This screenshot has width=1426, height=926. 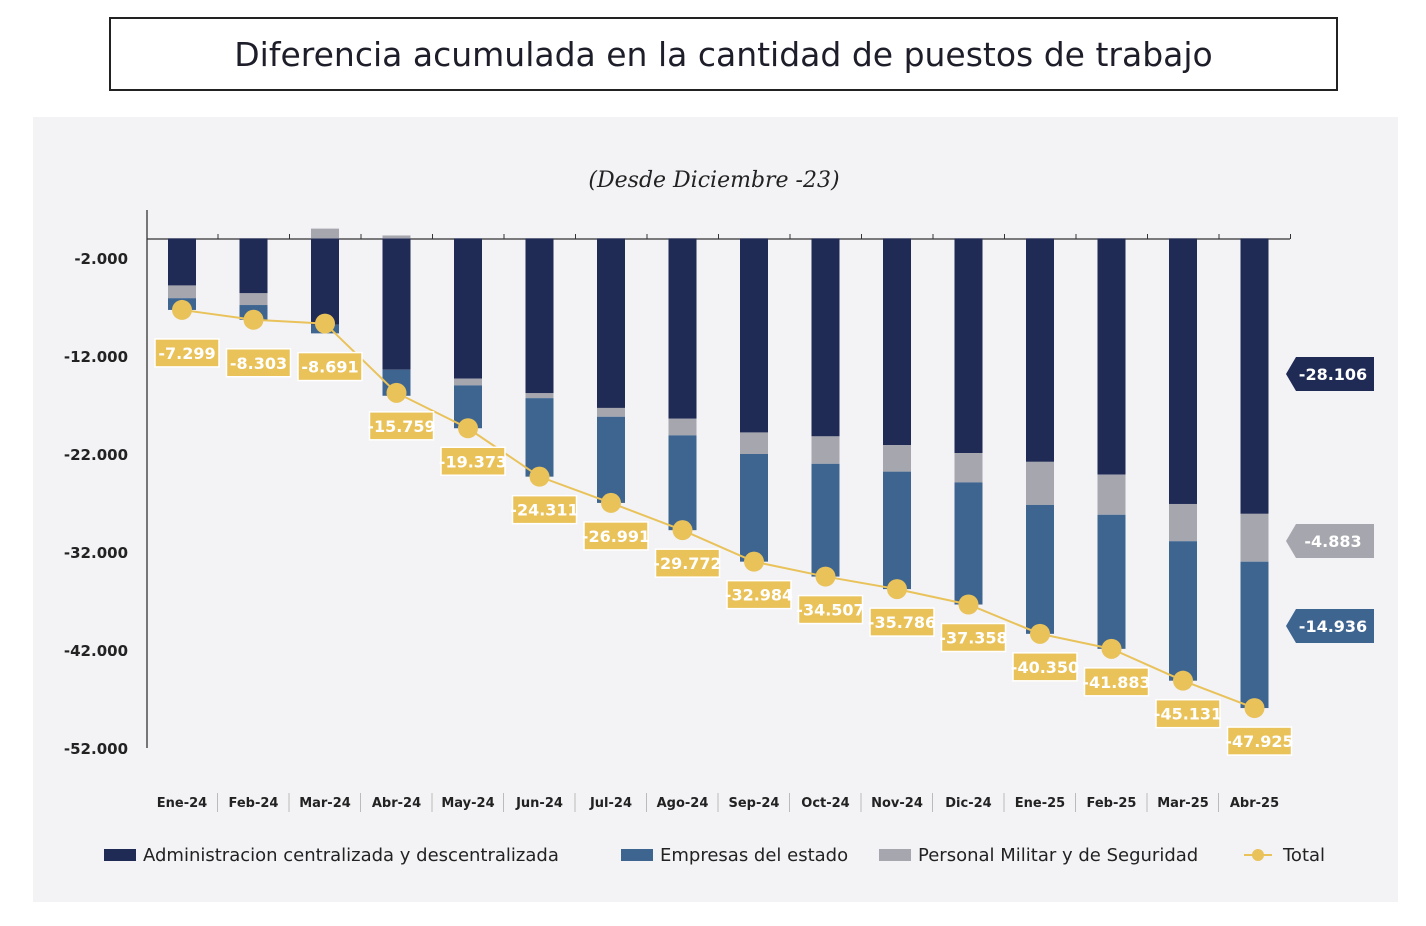 I want to click on end-data-label: -4.883, so click(x=1332, y=541).